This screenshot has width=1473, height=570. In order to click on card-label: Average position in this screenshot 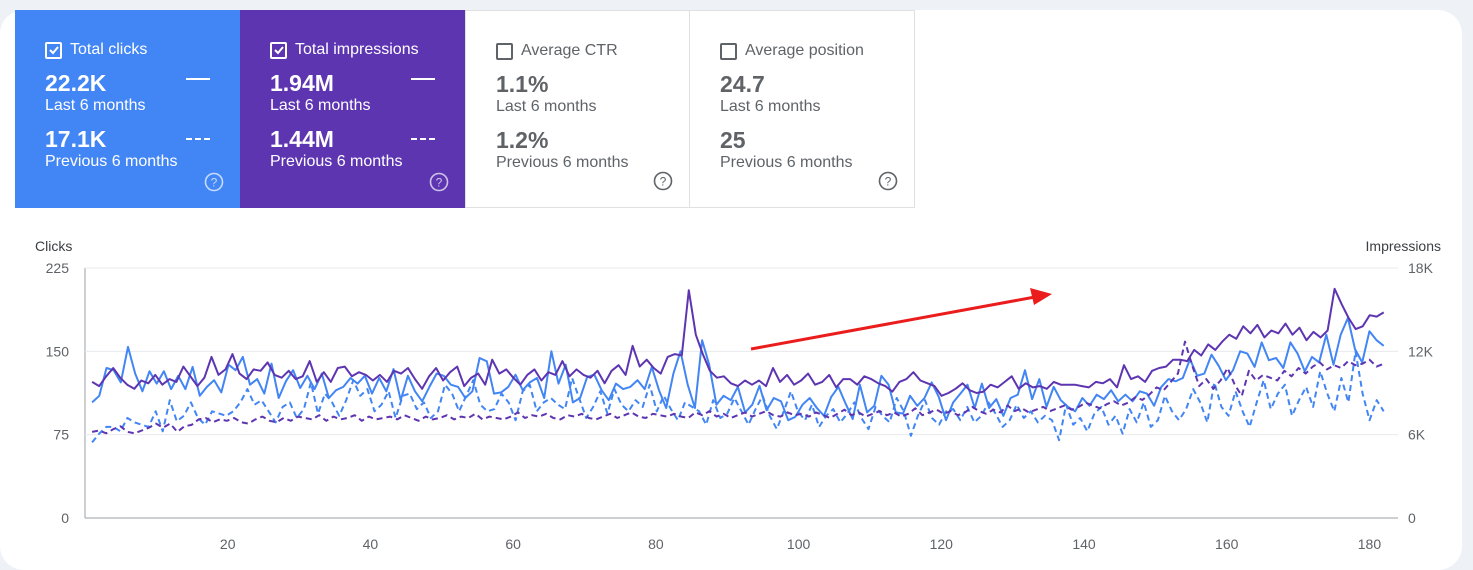, I will do `click(804, 50)`.